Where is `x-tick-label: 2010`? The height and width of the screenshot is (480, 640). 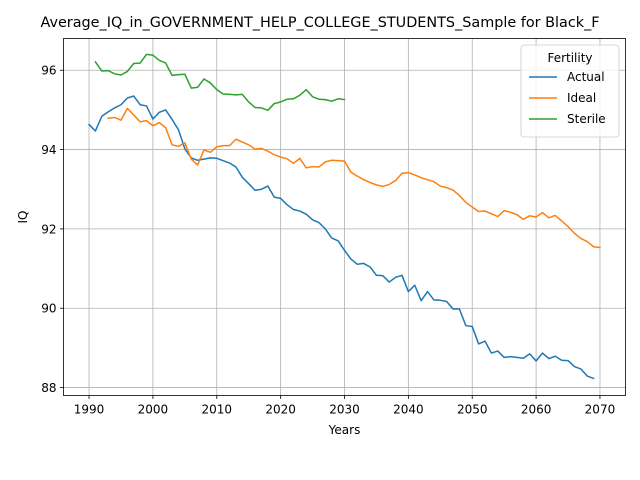
x-tick-label: 2010 is located at coordinates (216, 410).